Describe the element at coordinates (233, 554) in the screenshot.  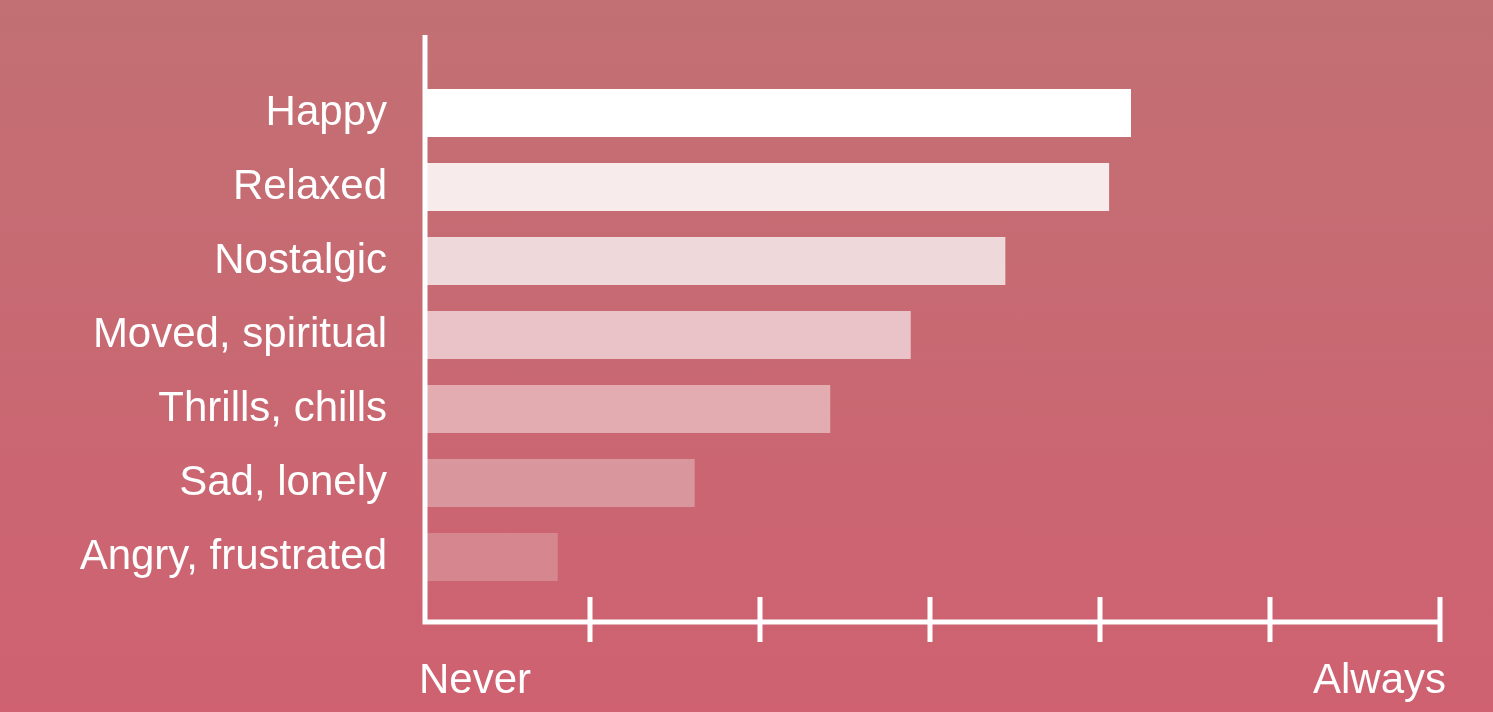
I see `y-tick-label: Angry, frustrated` at that location.